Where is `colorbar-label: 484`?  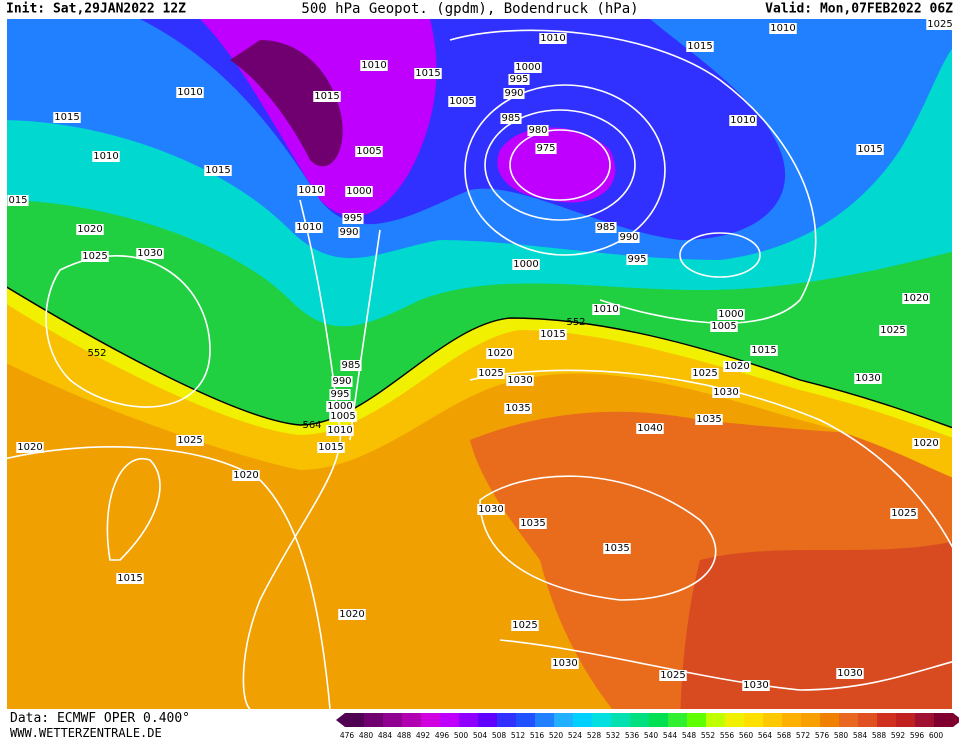
colorbar-label: 484 is located at coordinates (385, 735).